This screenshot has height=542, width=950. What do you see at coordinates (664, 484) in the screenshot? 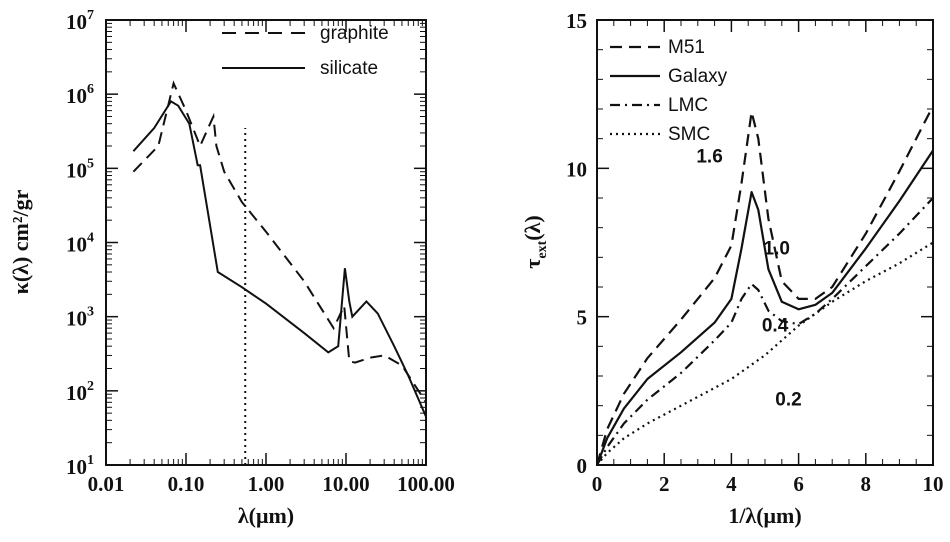
I see `right-x-tick-label: 2` at bounding box center [664, 484].